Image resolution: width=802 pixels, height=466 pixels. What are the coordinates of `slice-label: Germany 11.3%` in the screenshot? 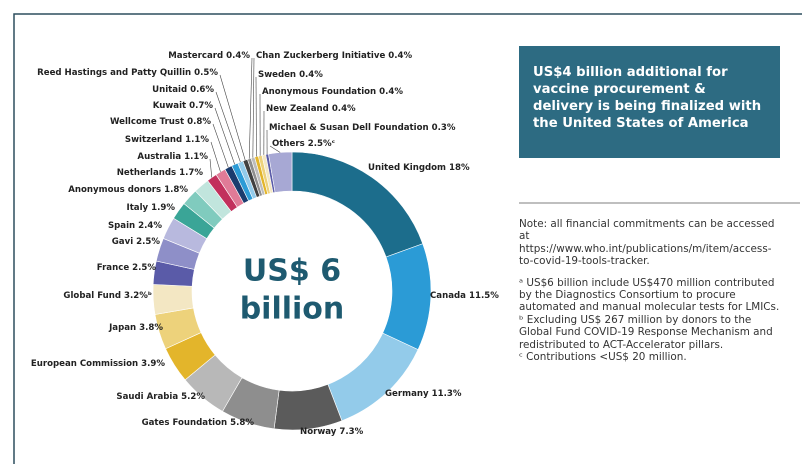 It's located at (423, 394).